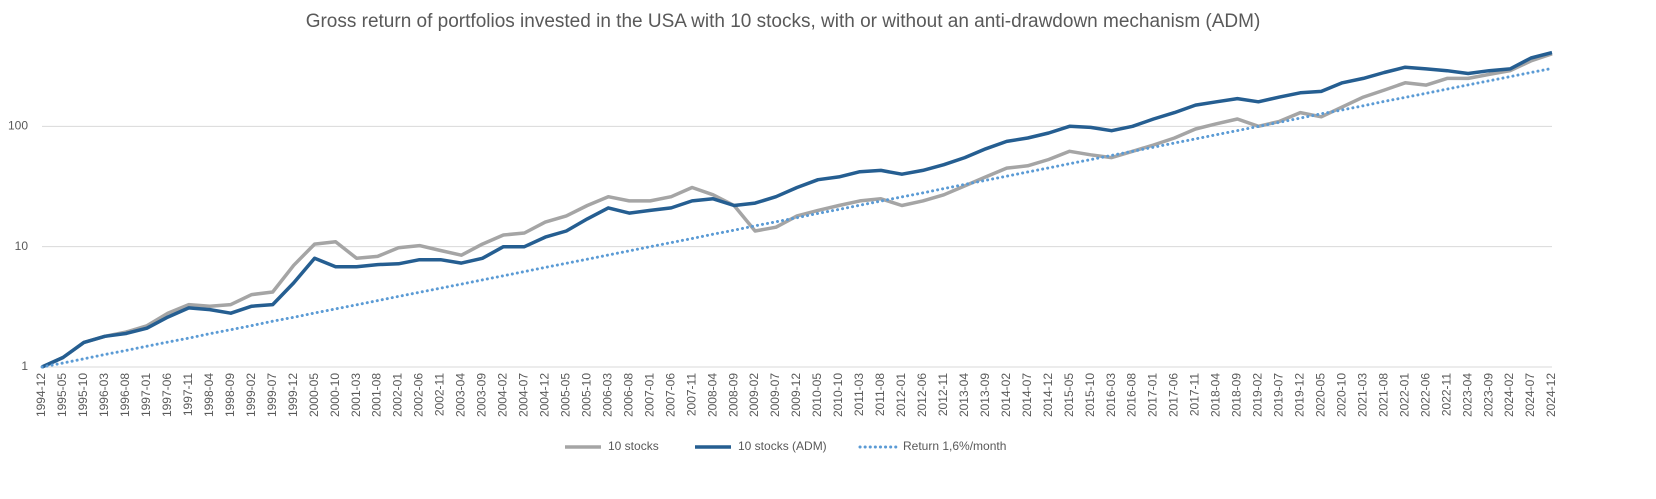 The width and height of the screenshot is (1656, 499). What do you see at coordinates (1446, 394) in the screenshot?
I see `x-tick-label: 2022-11` at bounding box center [1446, 394].